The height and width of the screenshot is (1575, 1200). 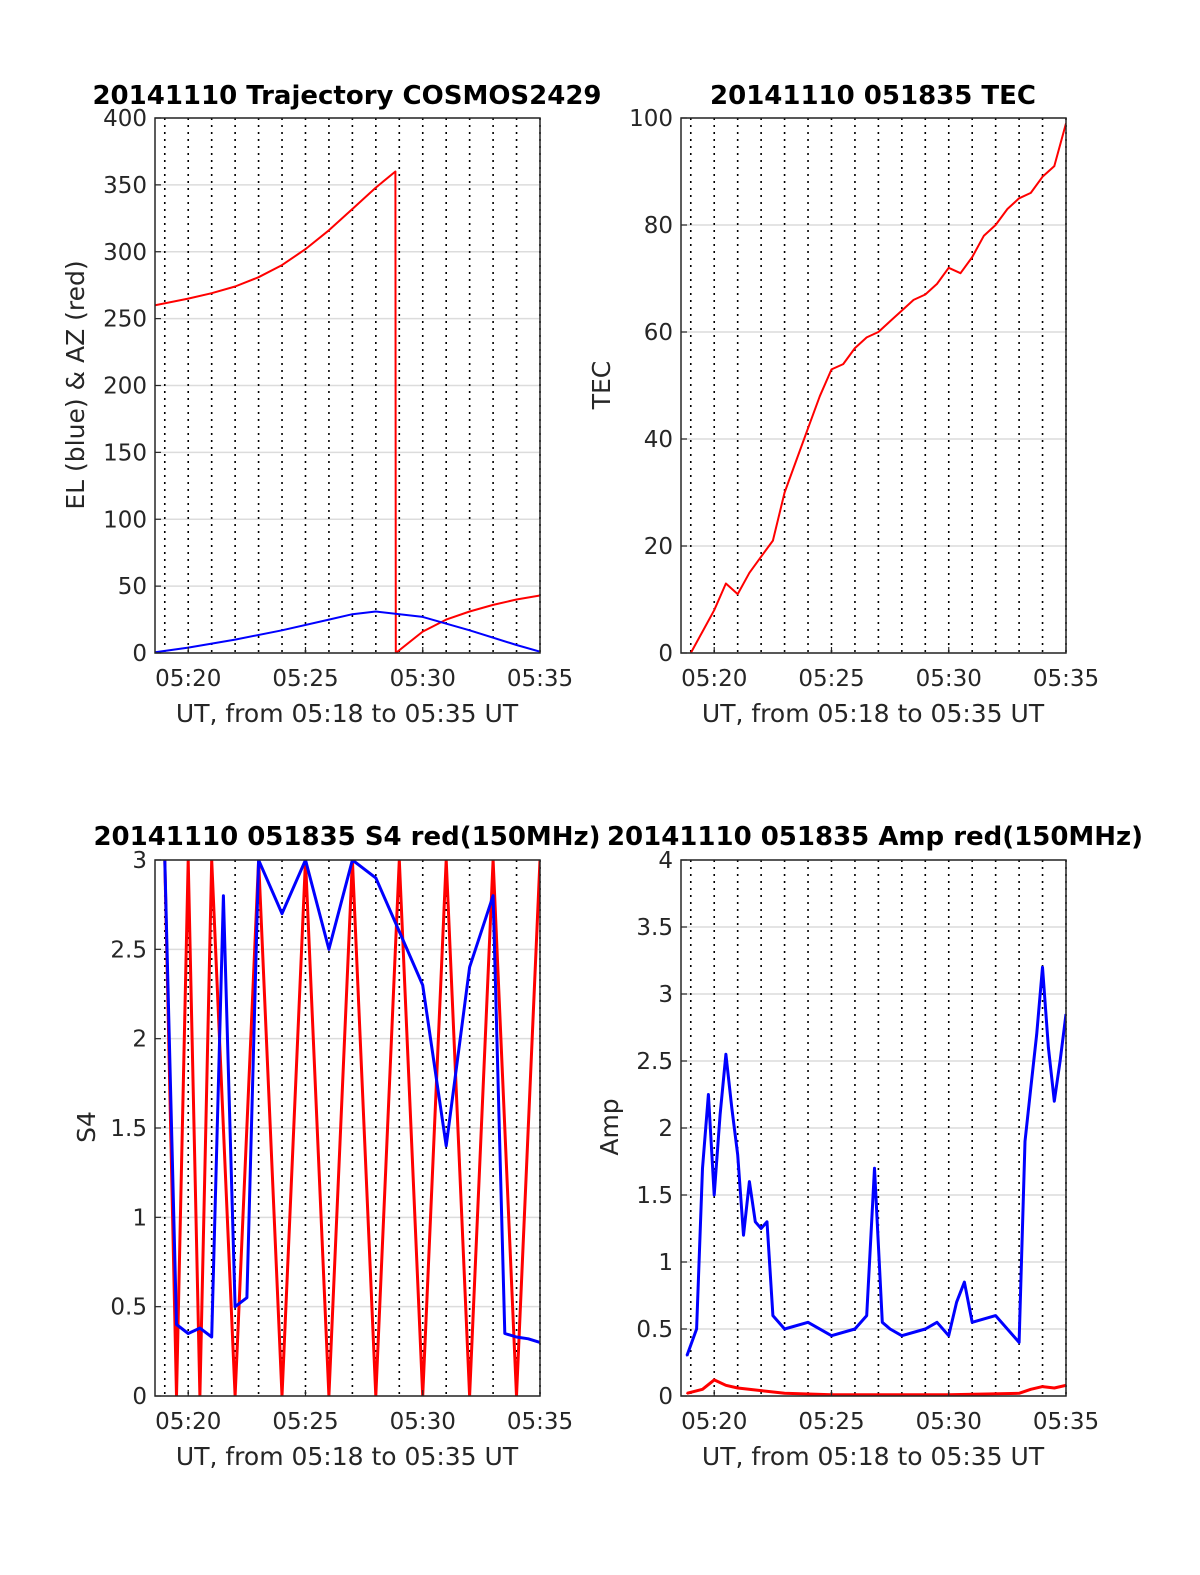 I want to click on trajectory-xtick-label: 05:30, so click(x=423, y=679).